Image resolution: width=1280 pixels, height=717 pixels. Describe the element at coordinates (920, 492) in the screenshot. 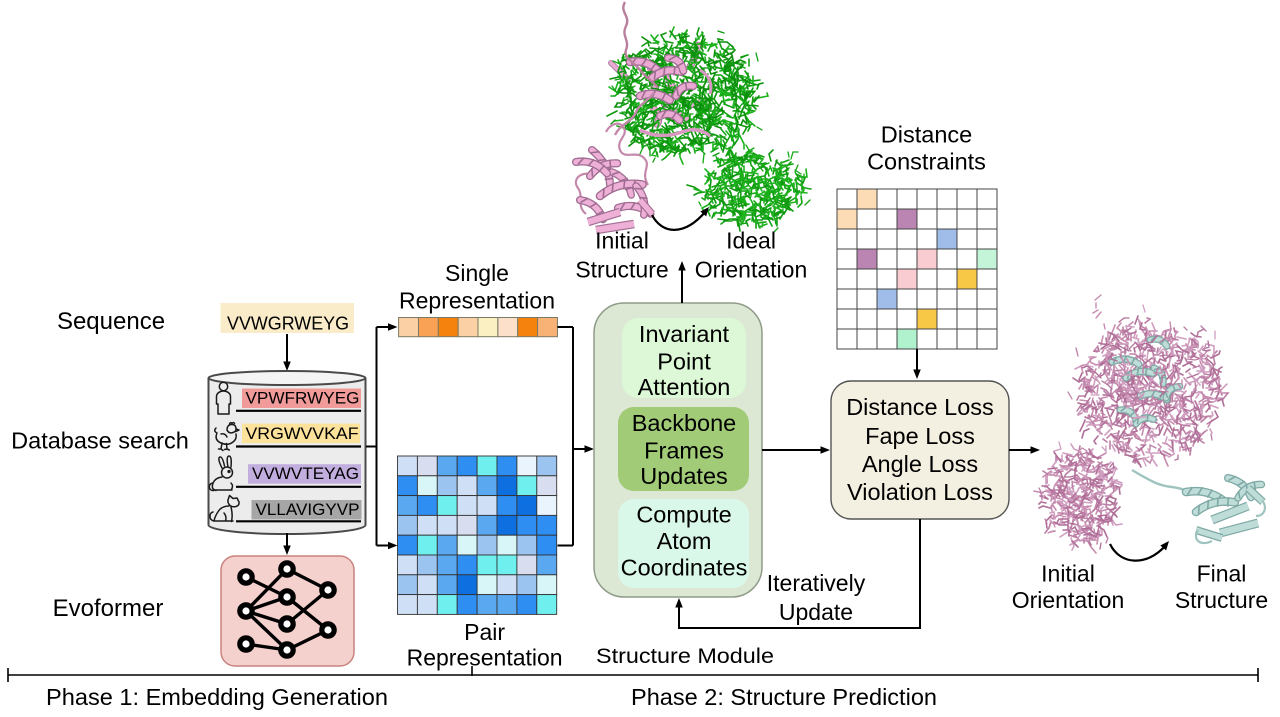

I see `svg-text: Violation Loss` at that location.